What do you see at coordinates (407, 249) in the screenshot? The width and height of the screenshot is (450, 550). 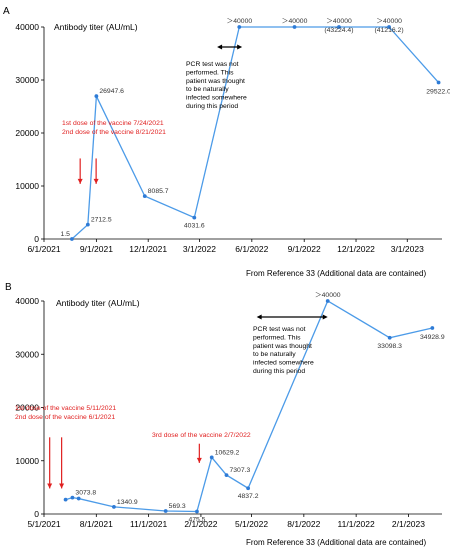 I see `x-tick-label: 3/1/2023` at bounding box center [407, 249].